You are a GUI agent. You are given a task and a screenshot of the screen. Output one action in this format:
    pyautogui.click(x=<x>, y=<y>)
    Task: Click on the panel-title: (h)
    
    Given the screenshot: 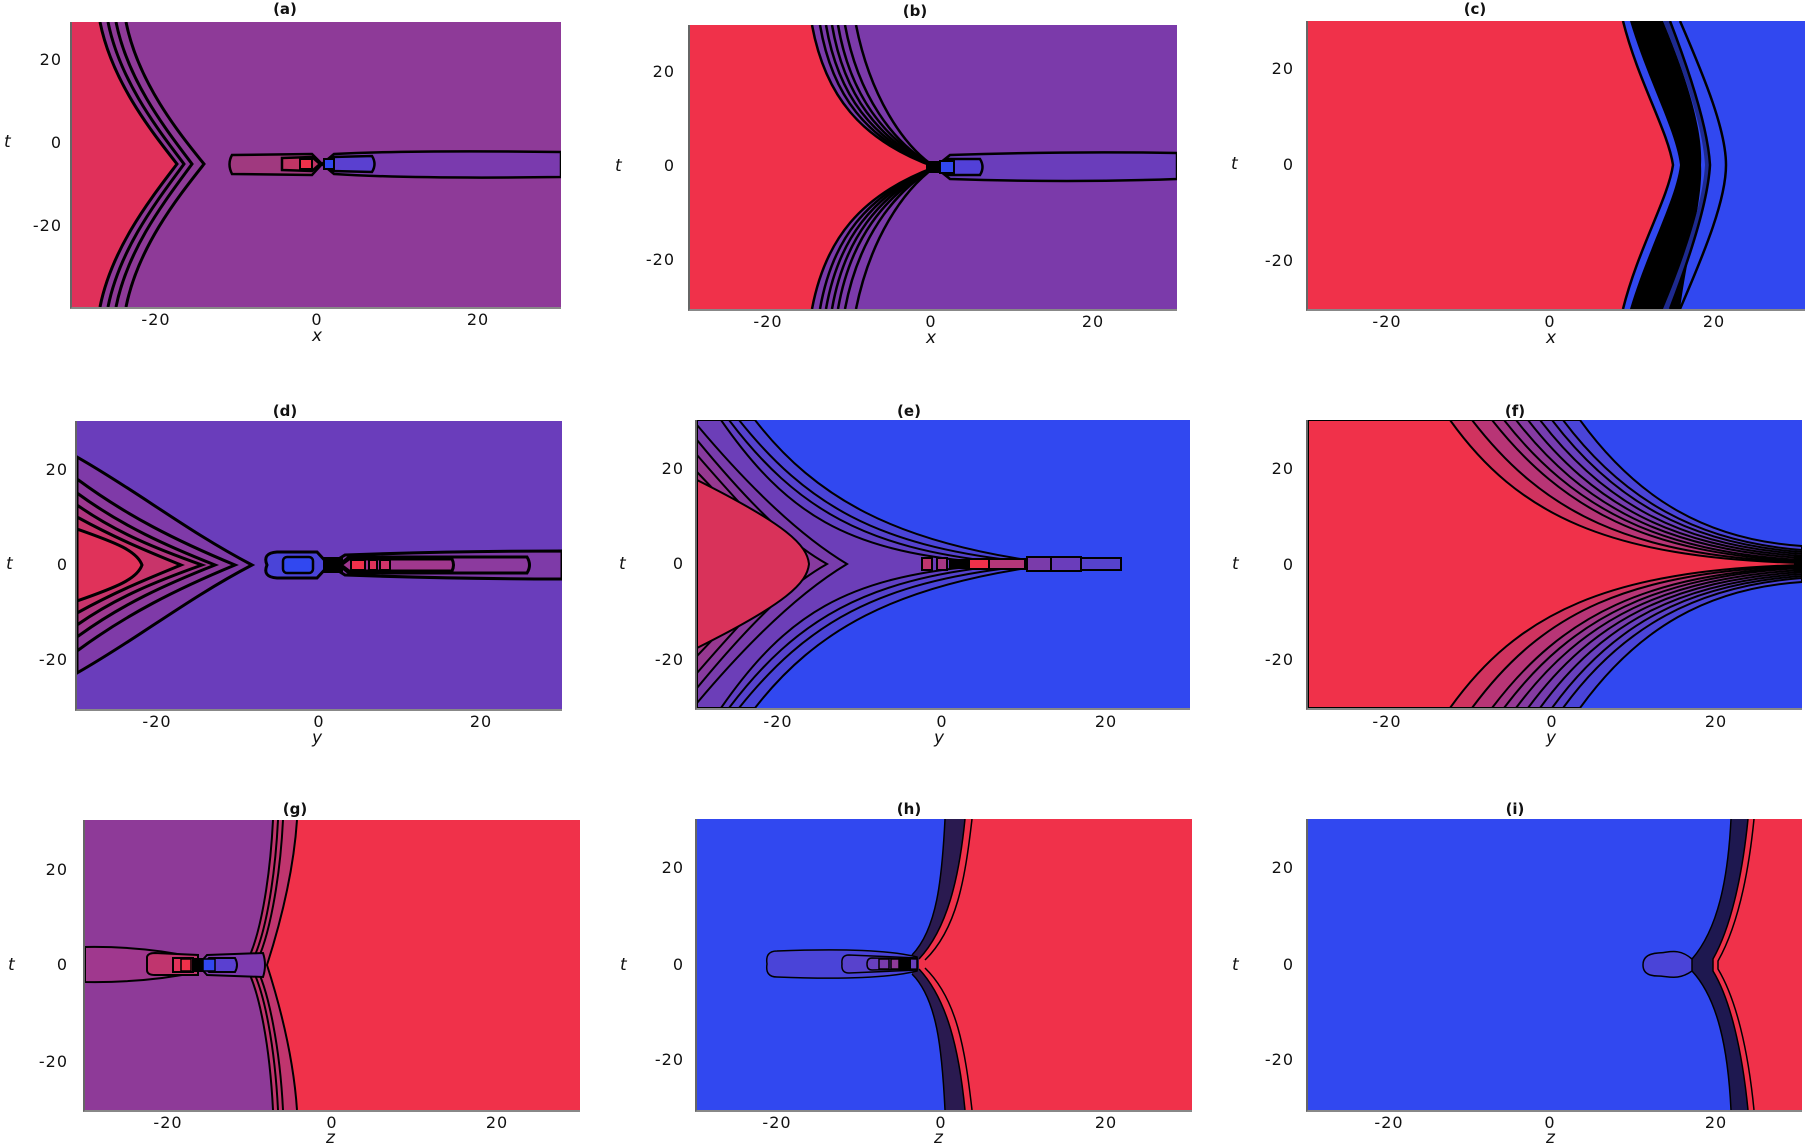 What is the action you would take?
    pyautogui.click(x=909, y=809)
    